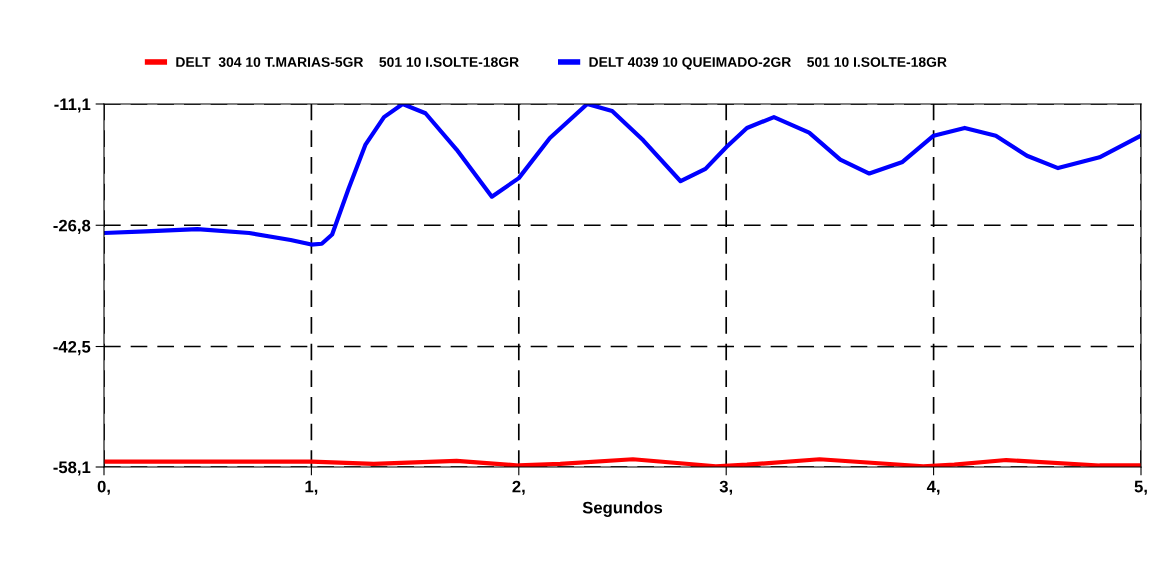 The width and height of the screenshot is (1170, 572). I want to click on x-axis-title: Segundos, so click(622, 509).